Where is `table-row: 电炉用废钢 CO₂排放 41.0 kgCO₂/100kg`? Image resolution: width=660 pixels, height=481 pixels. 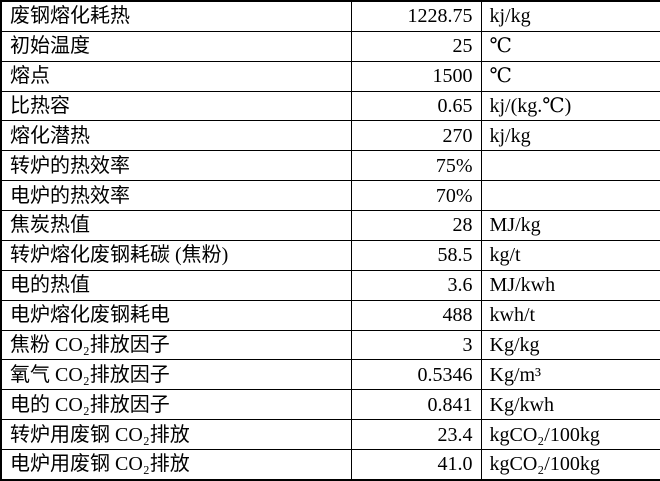
table-row: 电炉用废钢 CO₂排放 41.0 kgCO₂/100kg is located at coordinates (330, 464).